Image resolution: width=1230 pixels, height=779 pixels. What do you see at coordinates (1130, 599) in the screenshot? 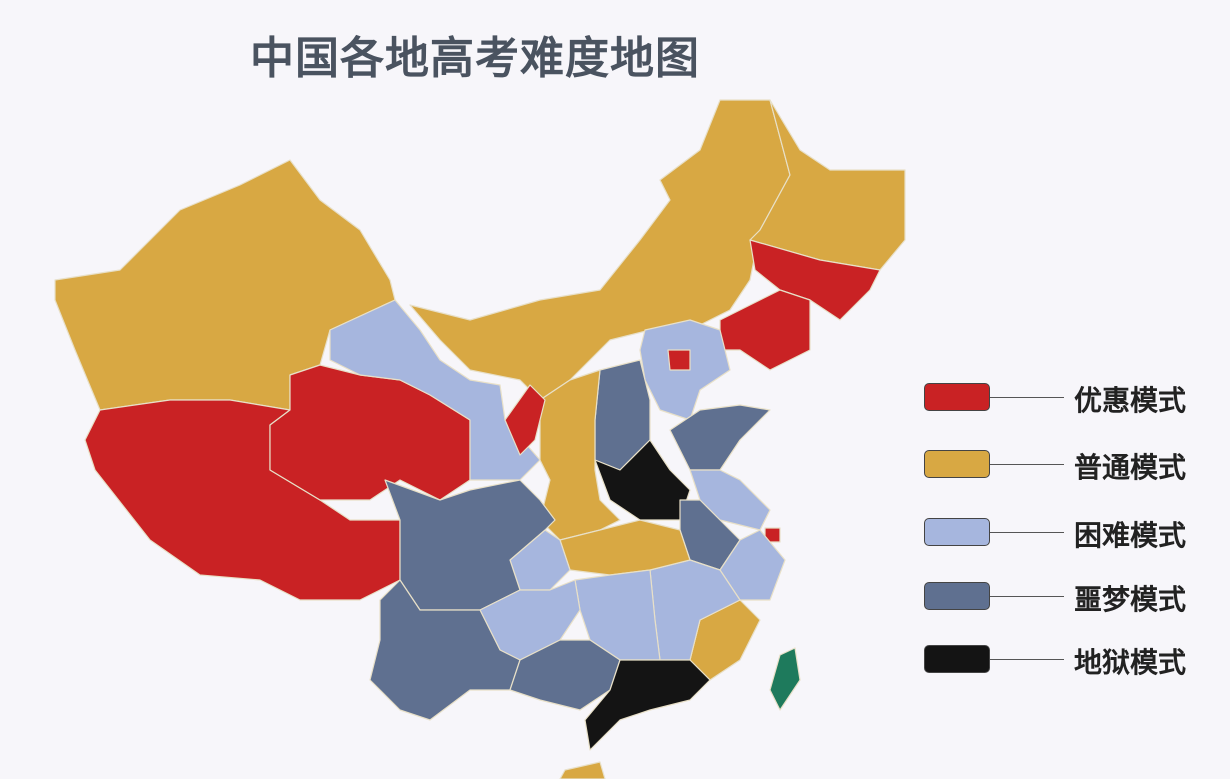
I see `legend-label: 噩梦模式` at bounding box center [1130, 599].